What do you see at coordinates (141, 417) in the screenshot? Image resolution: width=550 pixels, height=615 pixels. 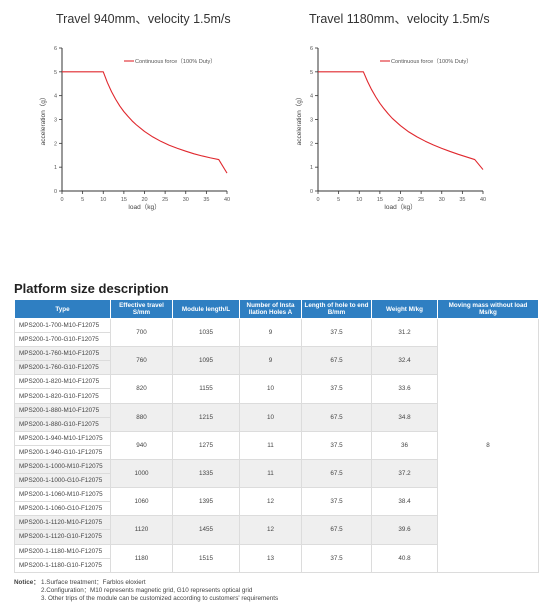 I see `cell-effective-travel: 880` at bounding box center [141, 417].